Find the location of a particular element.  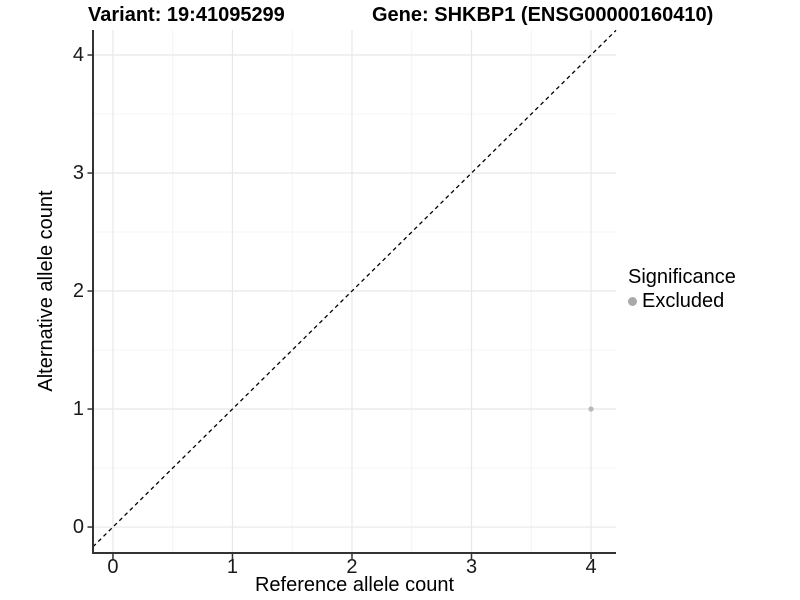

y-tick-label: 3 is located at coordinates (78, 173).